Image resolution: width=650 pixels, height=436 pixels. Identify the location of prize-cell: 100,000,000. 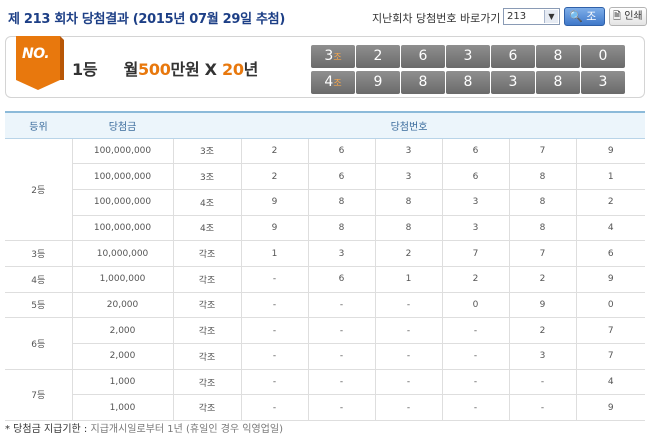
(122, 151).